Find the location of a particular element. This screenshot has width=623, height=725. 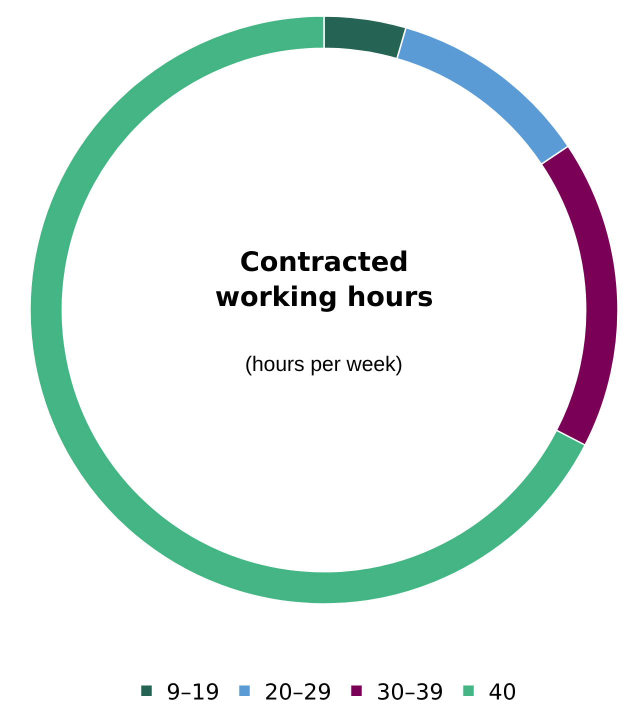

legend-label: 30–39 is located at coordinates (410, 693).